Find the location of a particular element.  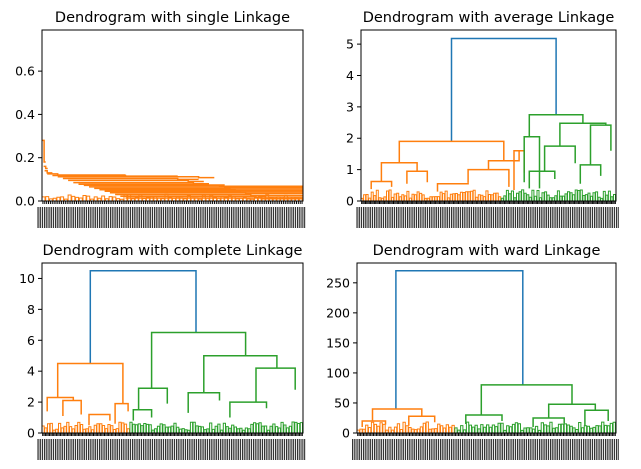

y-tick-label: 10 is located at coordinates (27, 278).